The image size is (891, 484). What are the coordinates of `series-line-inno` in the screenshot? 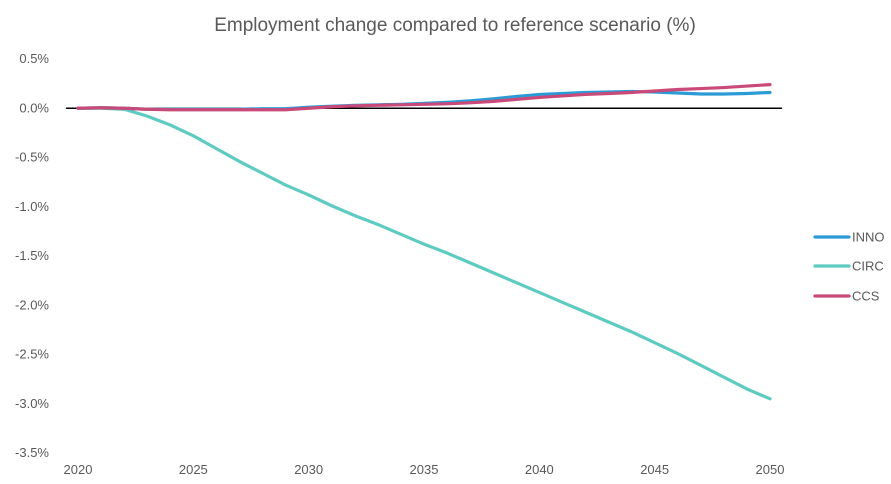 It's located at (424, 100).